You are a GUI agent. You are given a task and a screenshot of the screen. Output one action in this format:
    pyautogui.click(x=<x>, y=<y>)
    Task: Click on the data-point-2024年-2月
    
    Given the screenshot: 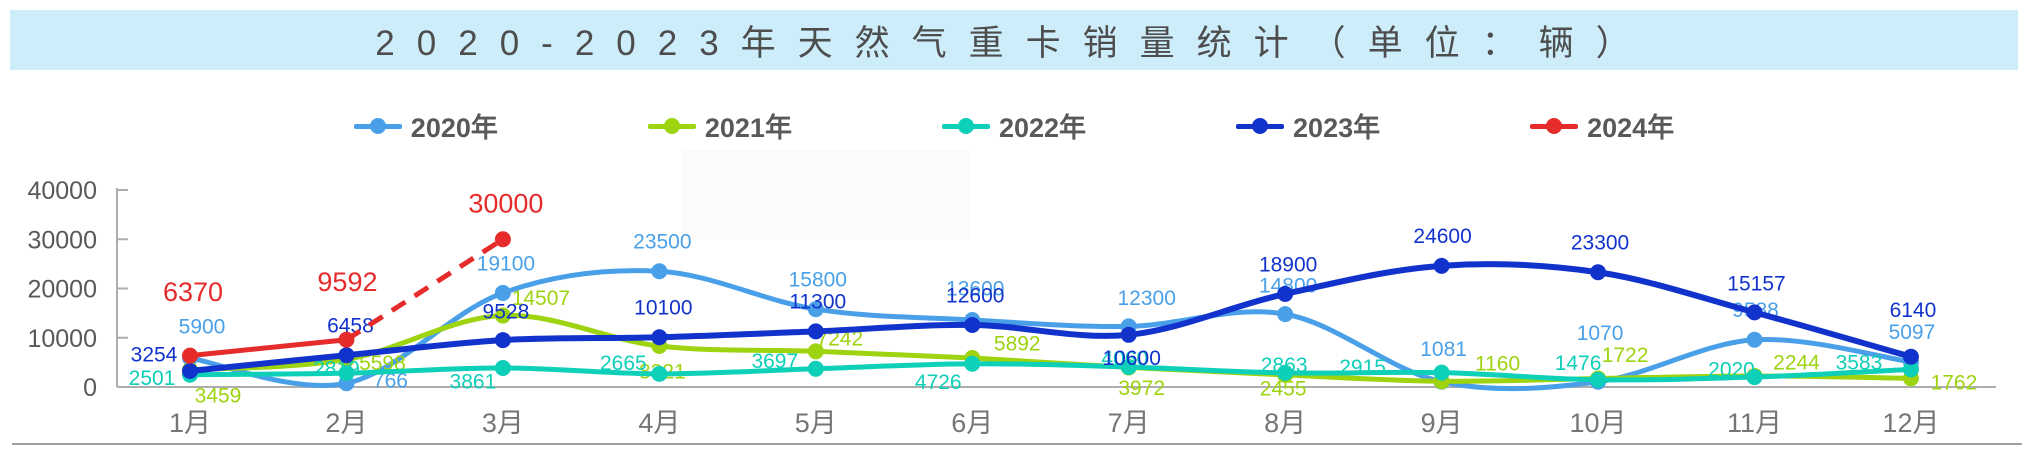 What is the action you would take?
    pyautogui.click(x=346, y=339)
    